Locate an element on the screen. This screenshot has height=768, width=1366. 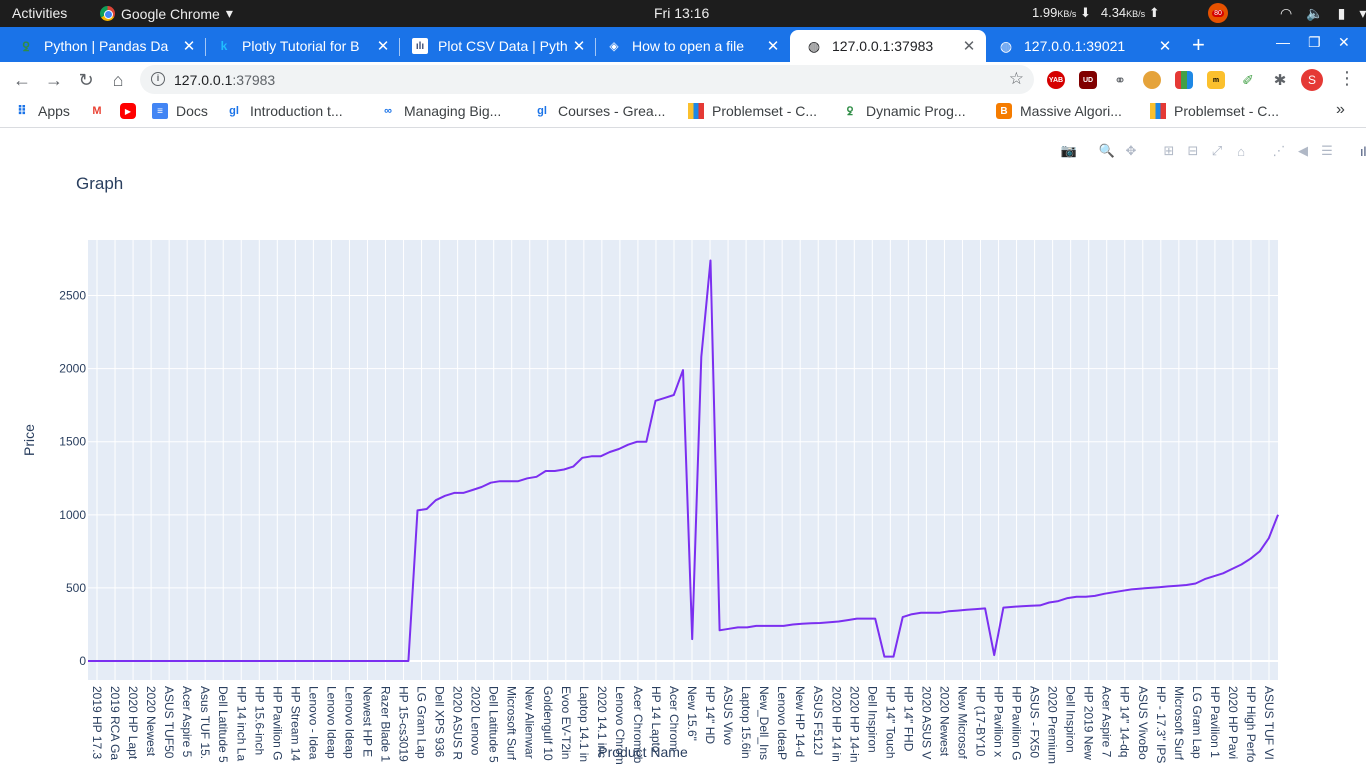
color-extension-icon is located at coordinates (1184, 80).